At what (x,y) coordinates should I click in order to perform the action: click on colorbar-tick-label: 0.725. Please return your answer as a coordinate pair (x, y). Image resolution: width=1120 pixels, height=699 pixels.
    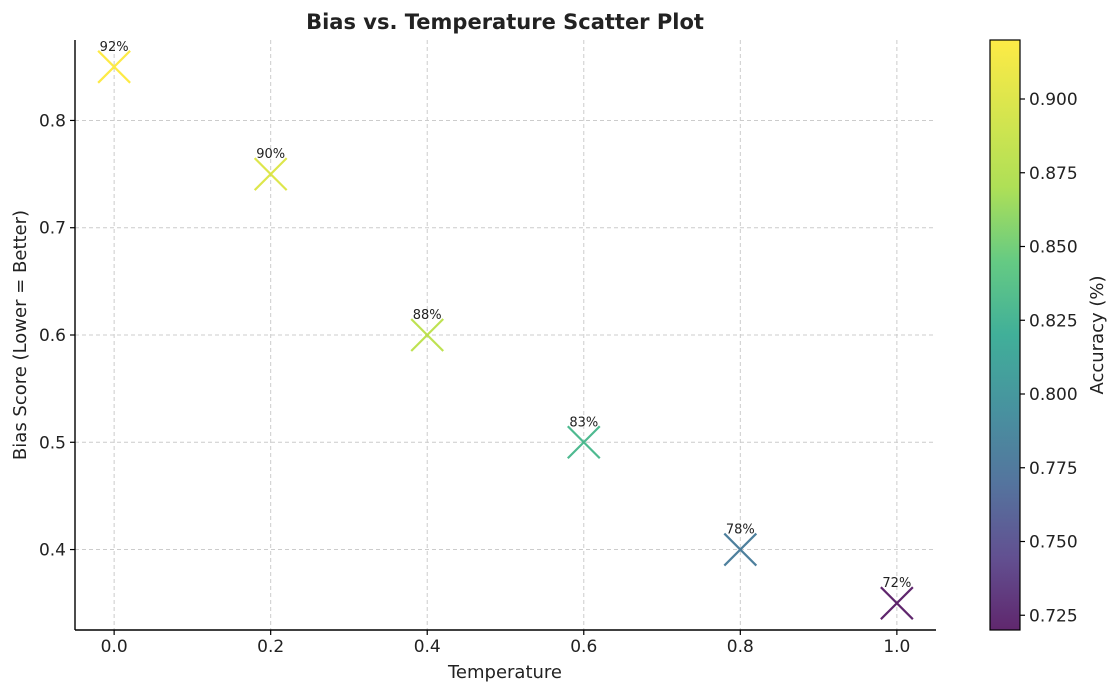
    Looking at the image, I should click on (1053, 616).